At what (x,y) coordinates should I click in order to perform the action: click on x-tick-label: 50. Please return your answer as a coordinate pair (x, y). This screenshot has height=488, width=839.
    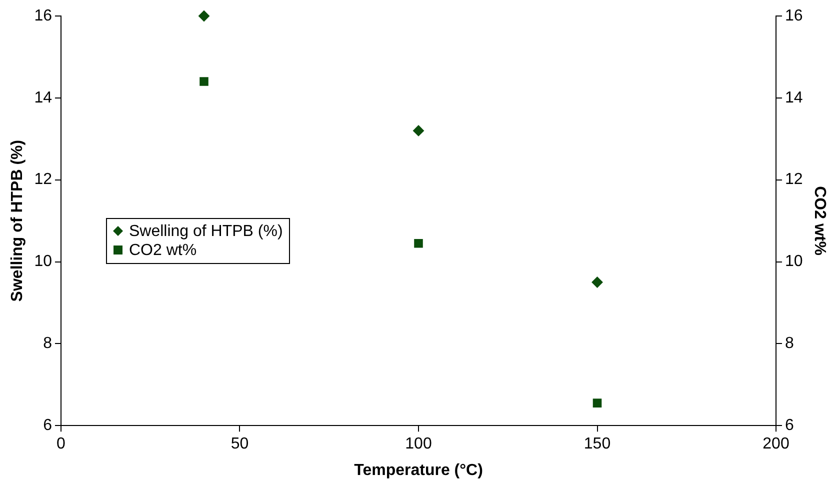
    Looking at the image, I should click on (239, 444).